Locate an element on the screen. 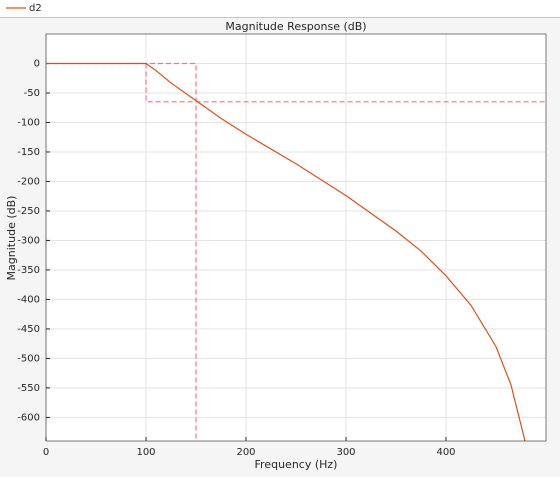 This screenshot has width=560, height=477. chart-title: Magnitude Response (dB) is located at coordinates (295, 26).